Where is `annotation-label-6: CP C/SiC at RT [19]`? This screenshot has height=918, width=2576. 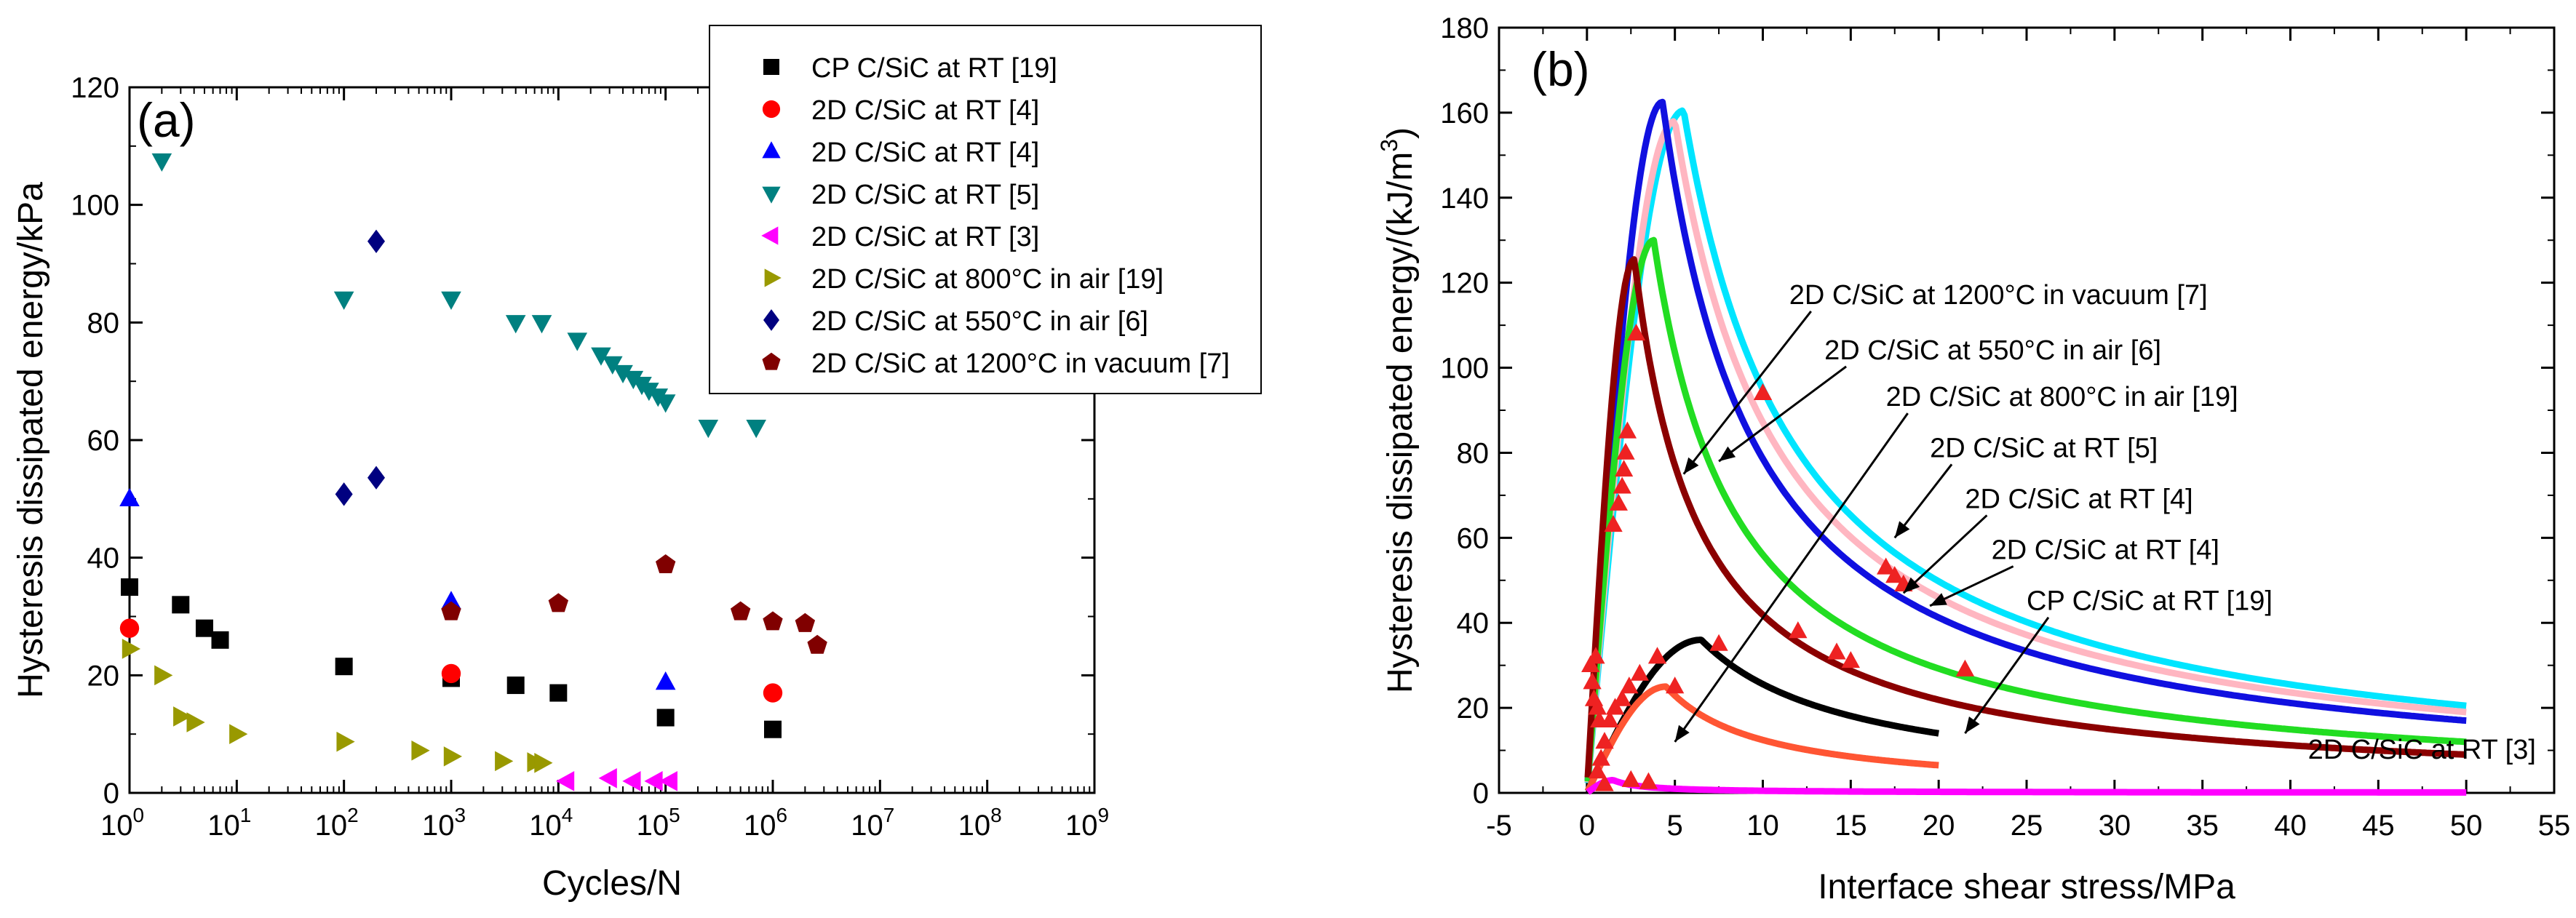
annotation-label-6: CP C/SiC at RT [19] is located at coordinates (2150, 601).